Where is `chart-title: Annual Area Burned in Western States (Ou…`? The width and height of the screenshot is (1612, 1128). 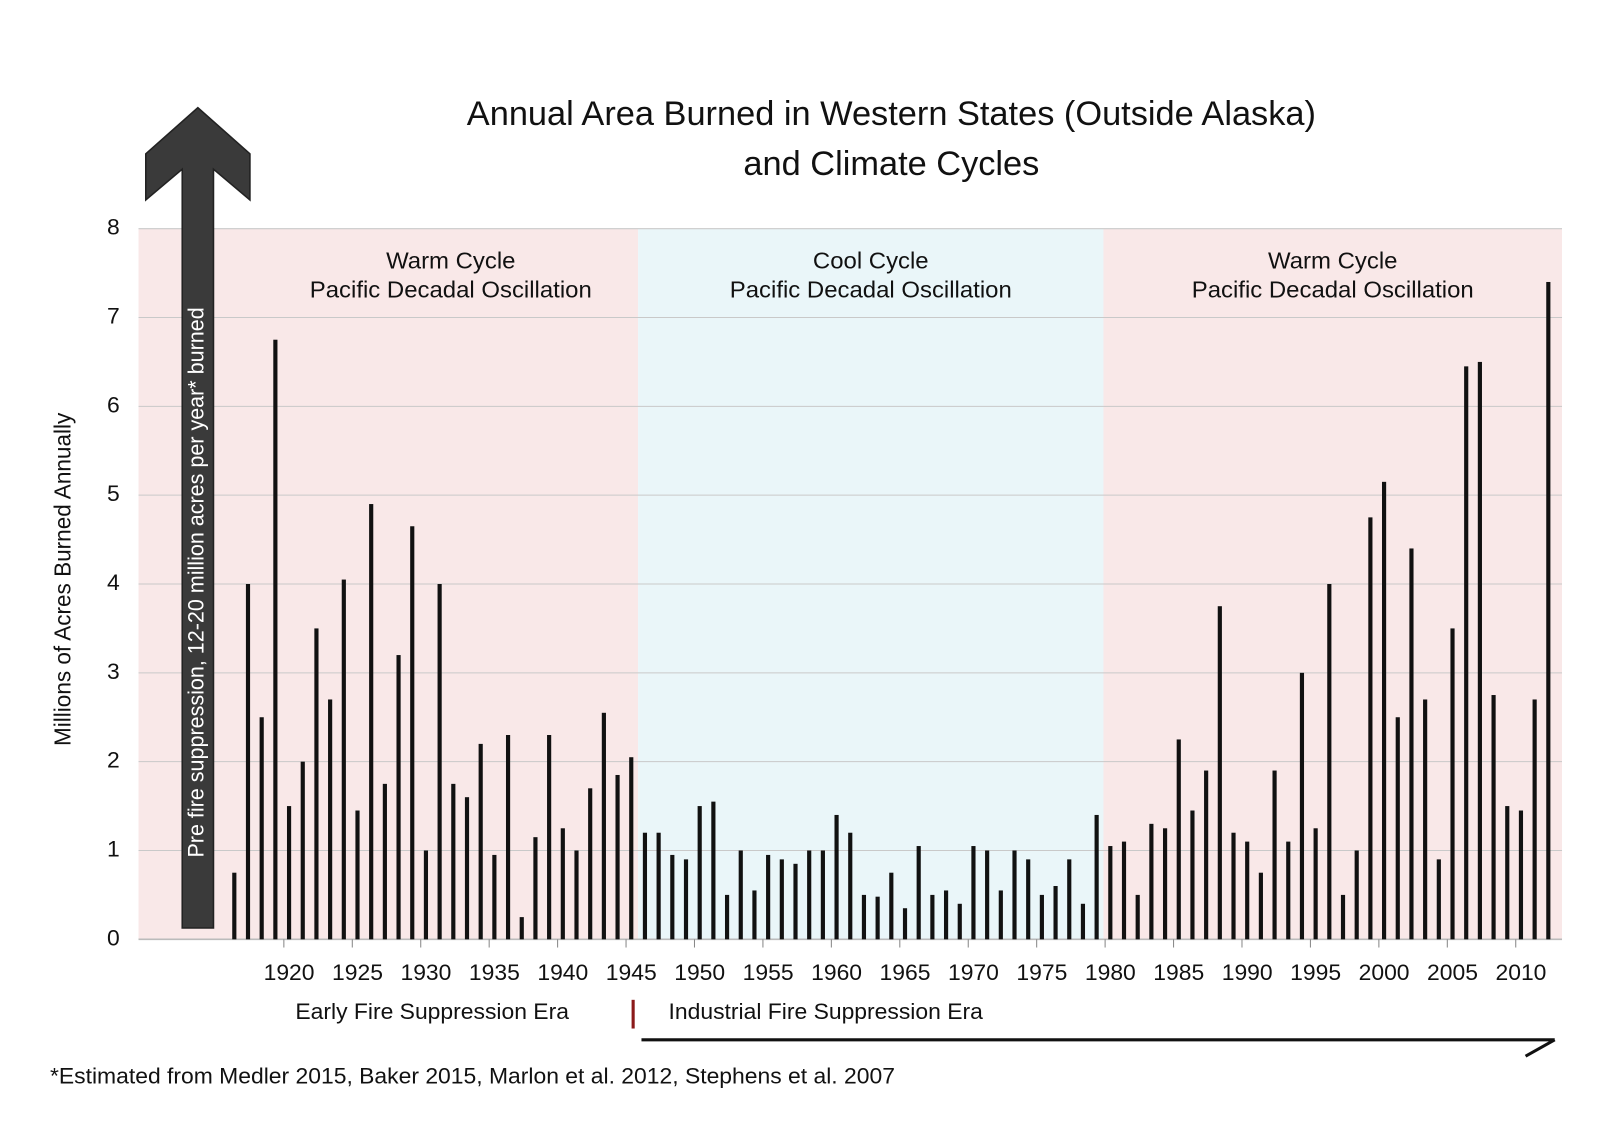
chart-title: Annual Area Burned in Western States (Ou… is located at coordinates (891, 114).